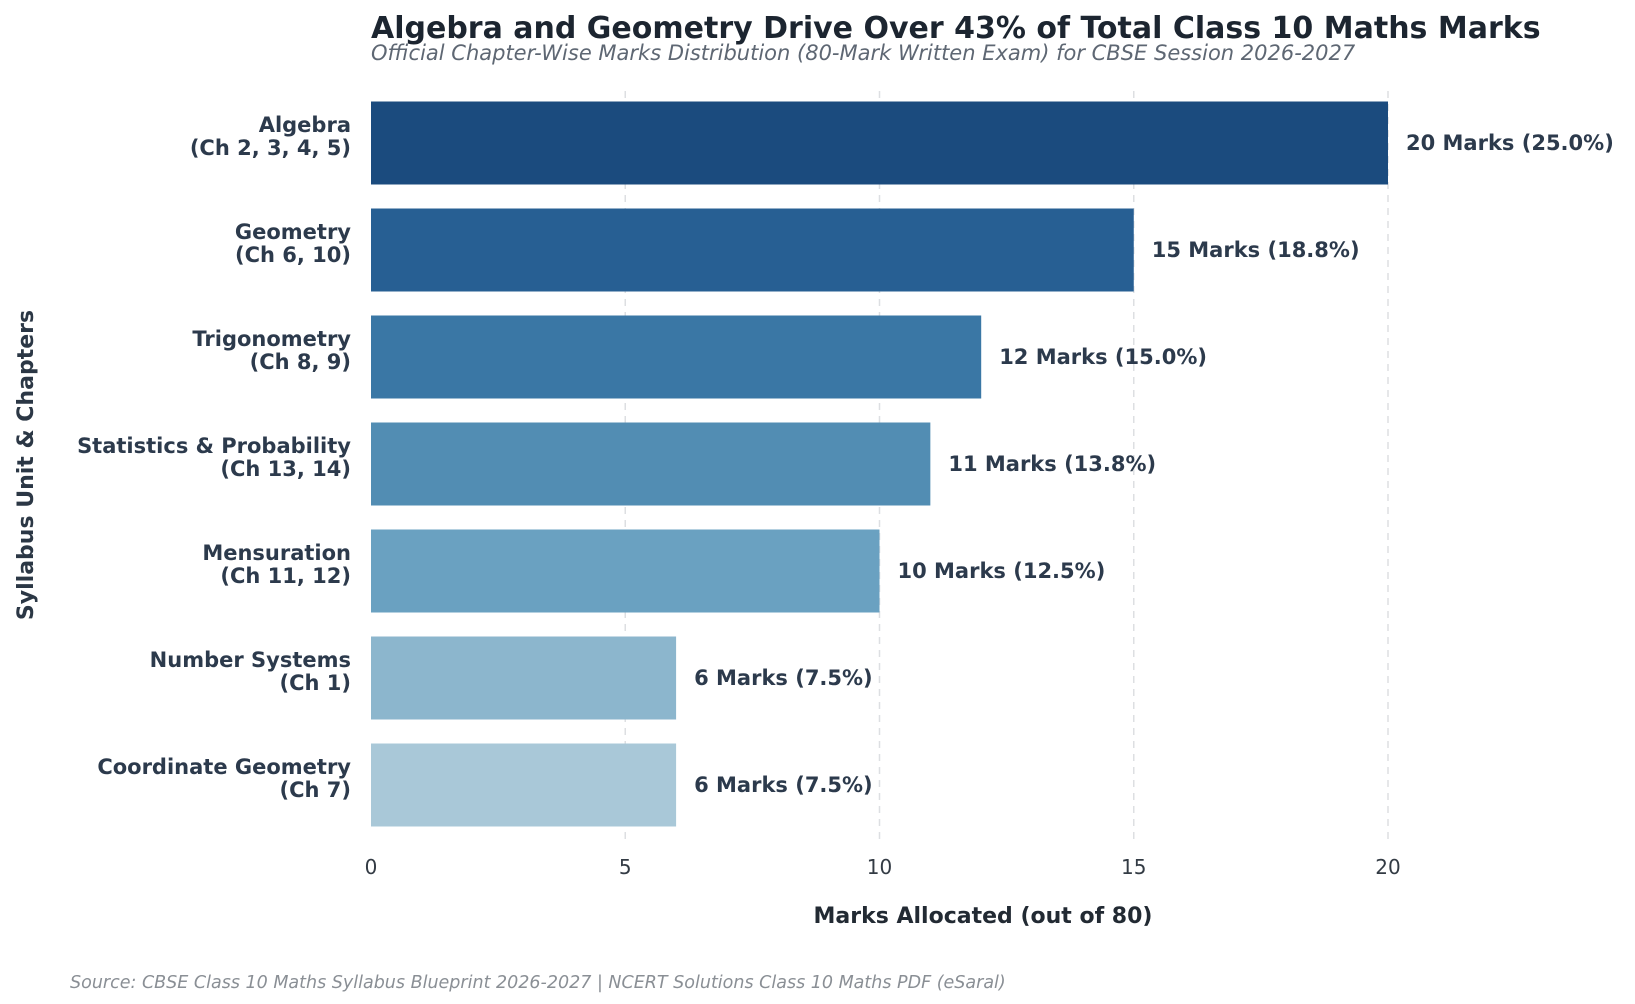  I want to click on y-axis-label: Syllabus Unit & Chapters, so click(26, 465).